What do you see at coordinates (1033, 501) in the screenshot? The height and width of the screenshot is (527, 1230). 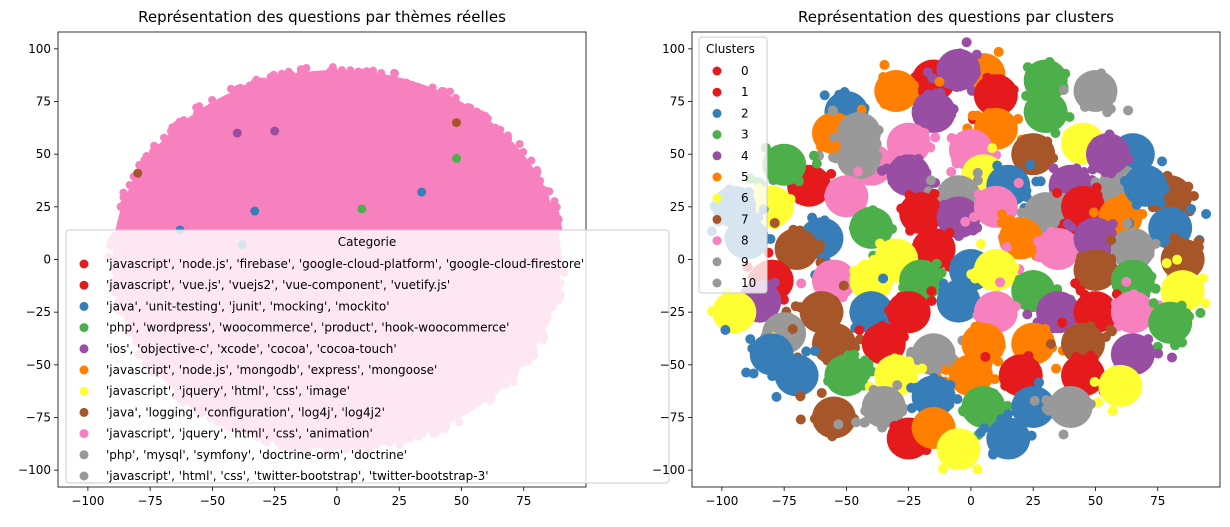 I see `x-tick-label: 25` at bounding box center [1033, 501].